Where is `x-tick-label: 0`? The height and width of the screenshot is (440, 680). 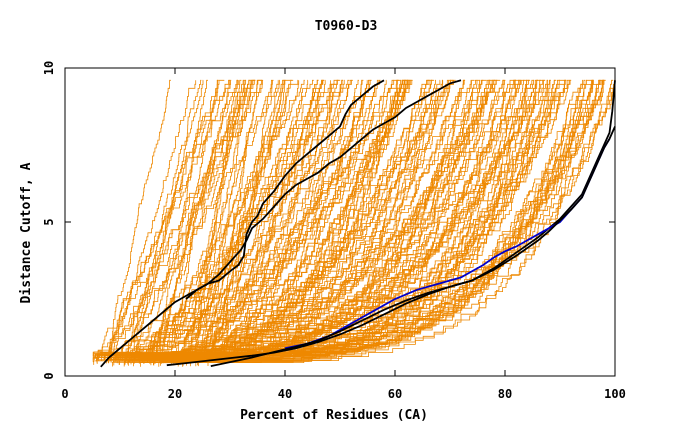 x-tick-label: 0 is located at coordinates (64, 394).